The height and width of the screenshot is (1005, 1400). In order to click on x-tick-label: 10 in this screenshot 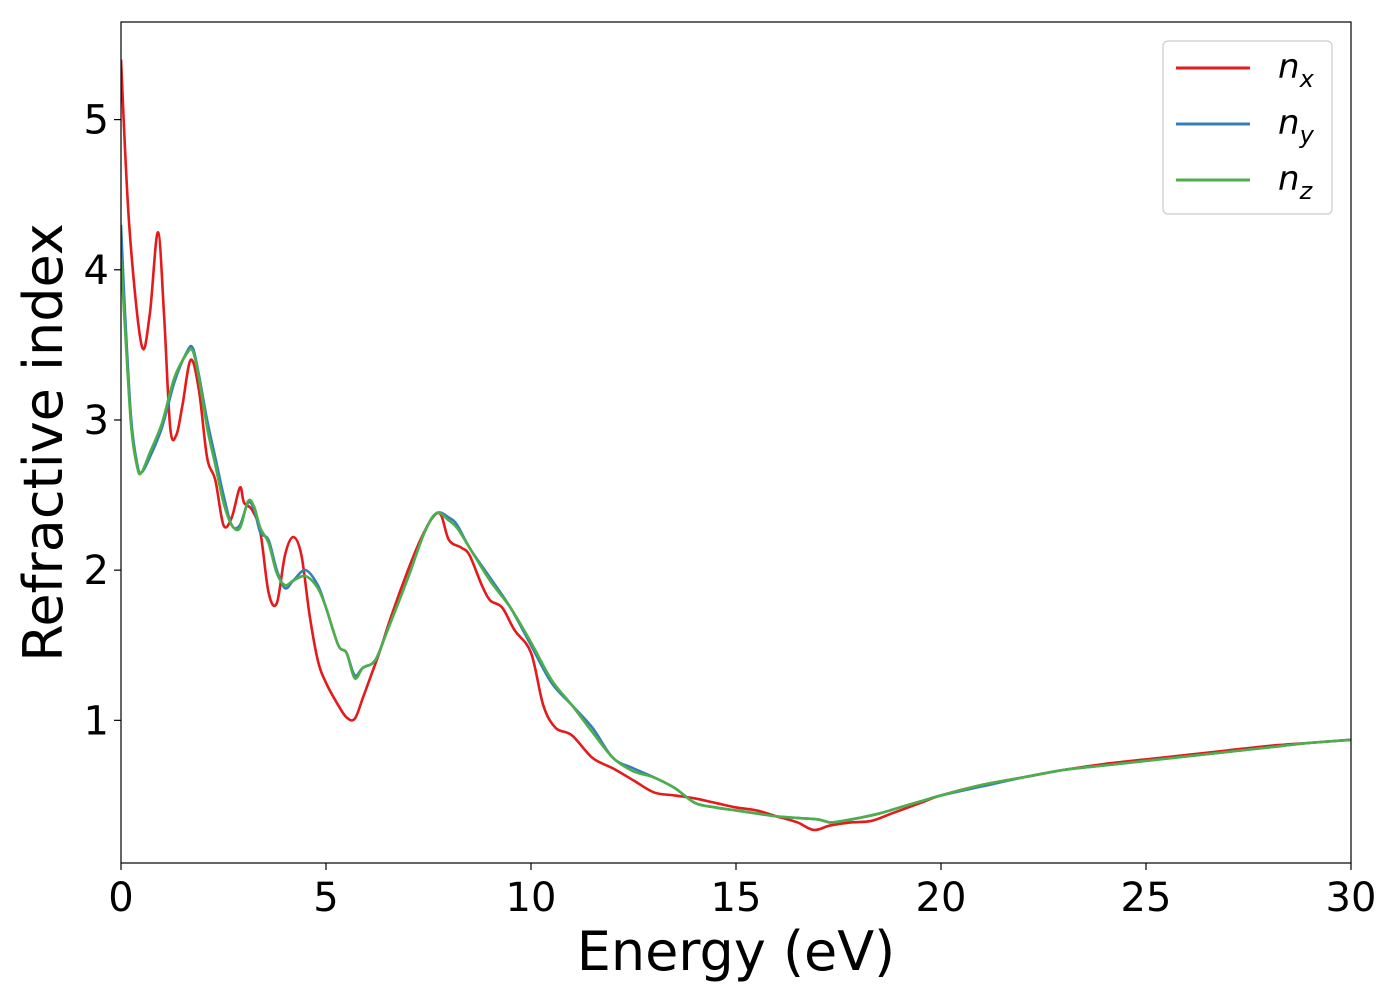, I will do `click(531, 898)`.